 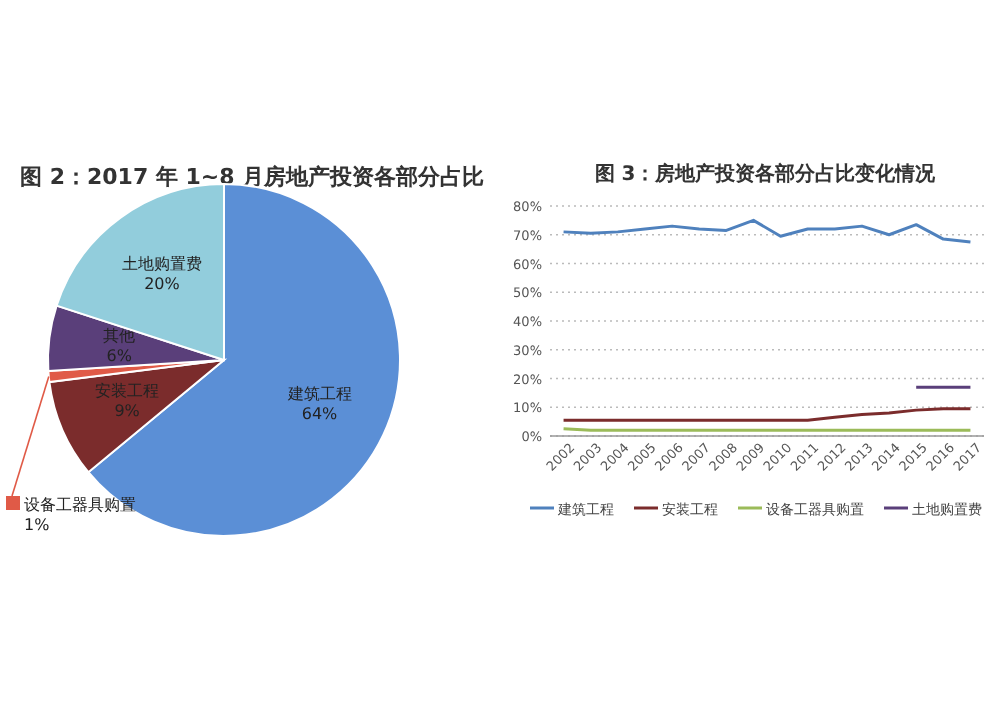 I want to click on slice-label: 建筑工程, so click(x=318, y=393).